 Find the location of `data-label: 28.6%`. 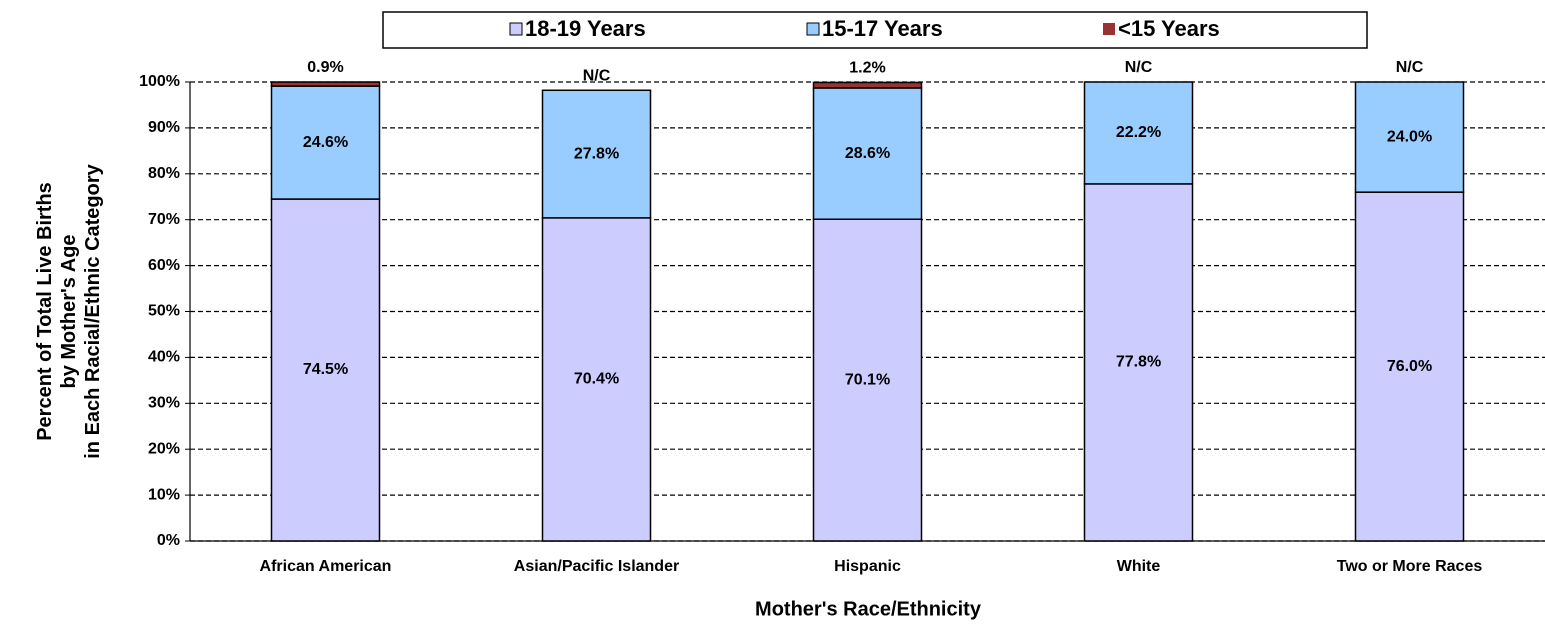

data-label: 28.6% is located at coordinates (867, 153).